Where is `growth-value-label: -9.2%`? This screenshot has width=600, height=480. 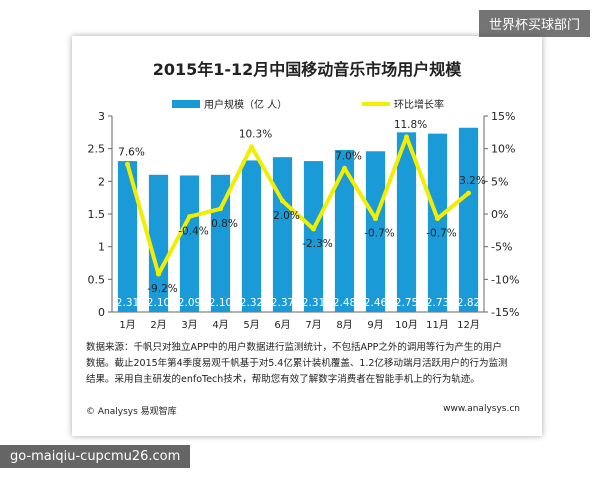
growth-value-label: -9.2% is located at coordinates (162, 289).